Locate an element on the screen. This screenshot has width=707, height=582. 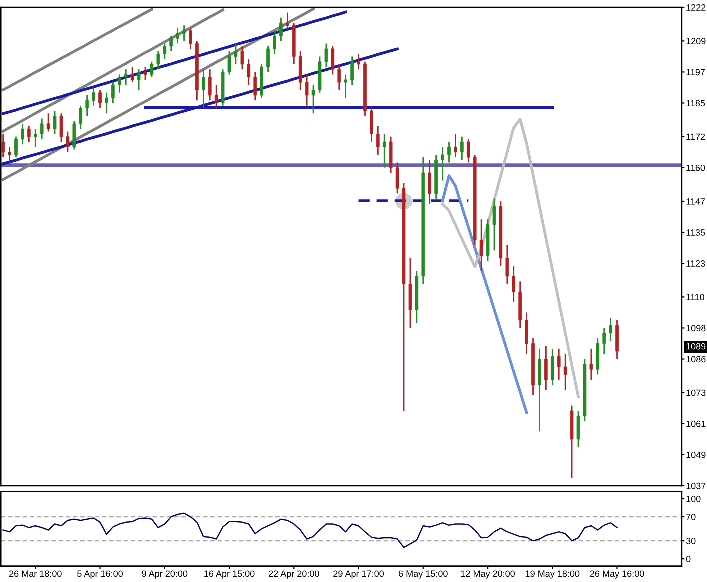
x-tick-label: 6 May 15:00 is located at coordinates (423, 574).